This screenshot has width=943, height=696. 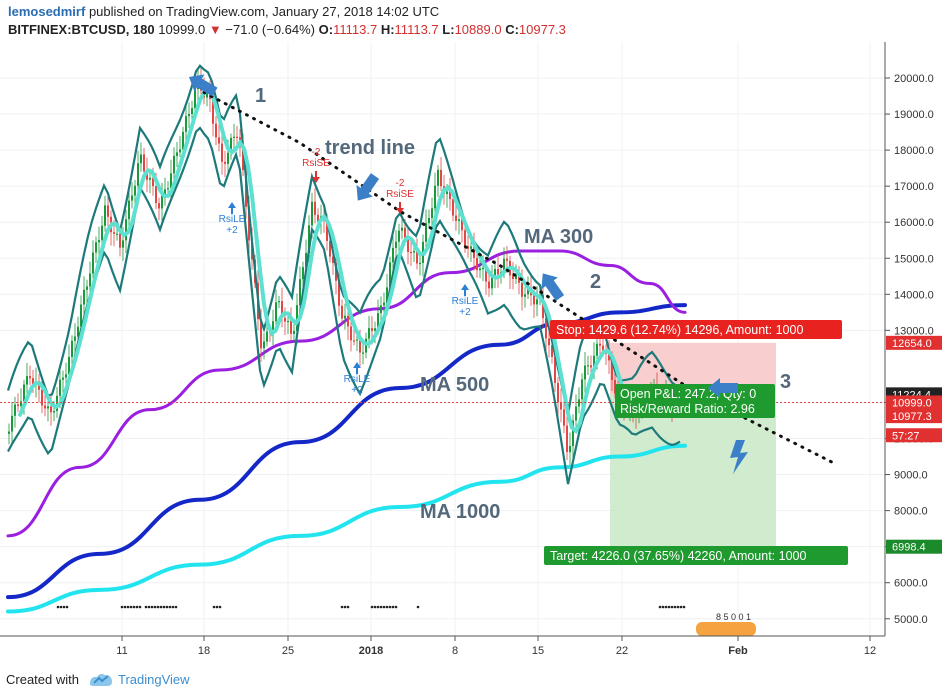 What do you see at coordinates (912, 344) in the screenshot?
I see `price-tag-label: 12654.0` at bounding box center [912, 344].